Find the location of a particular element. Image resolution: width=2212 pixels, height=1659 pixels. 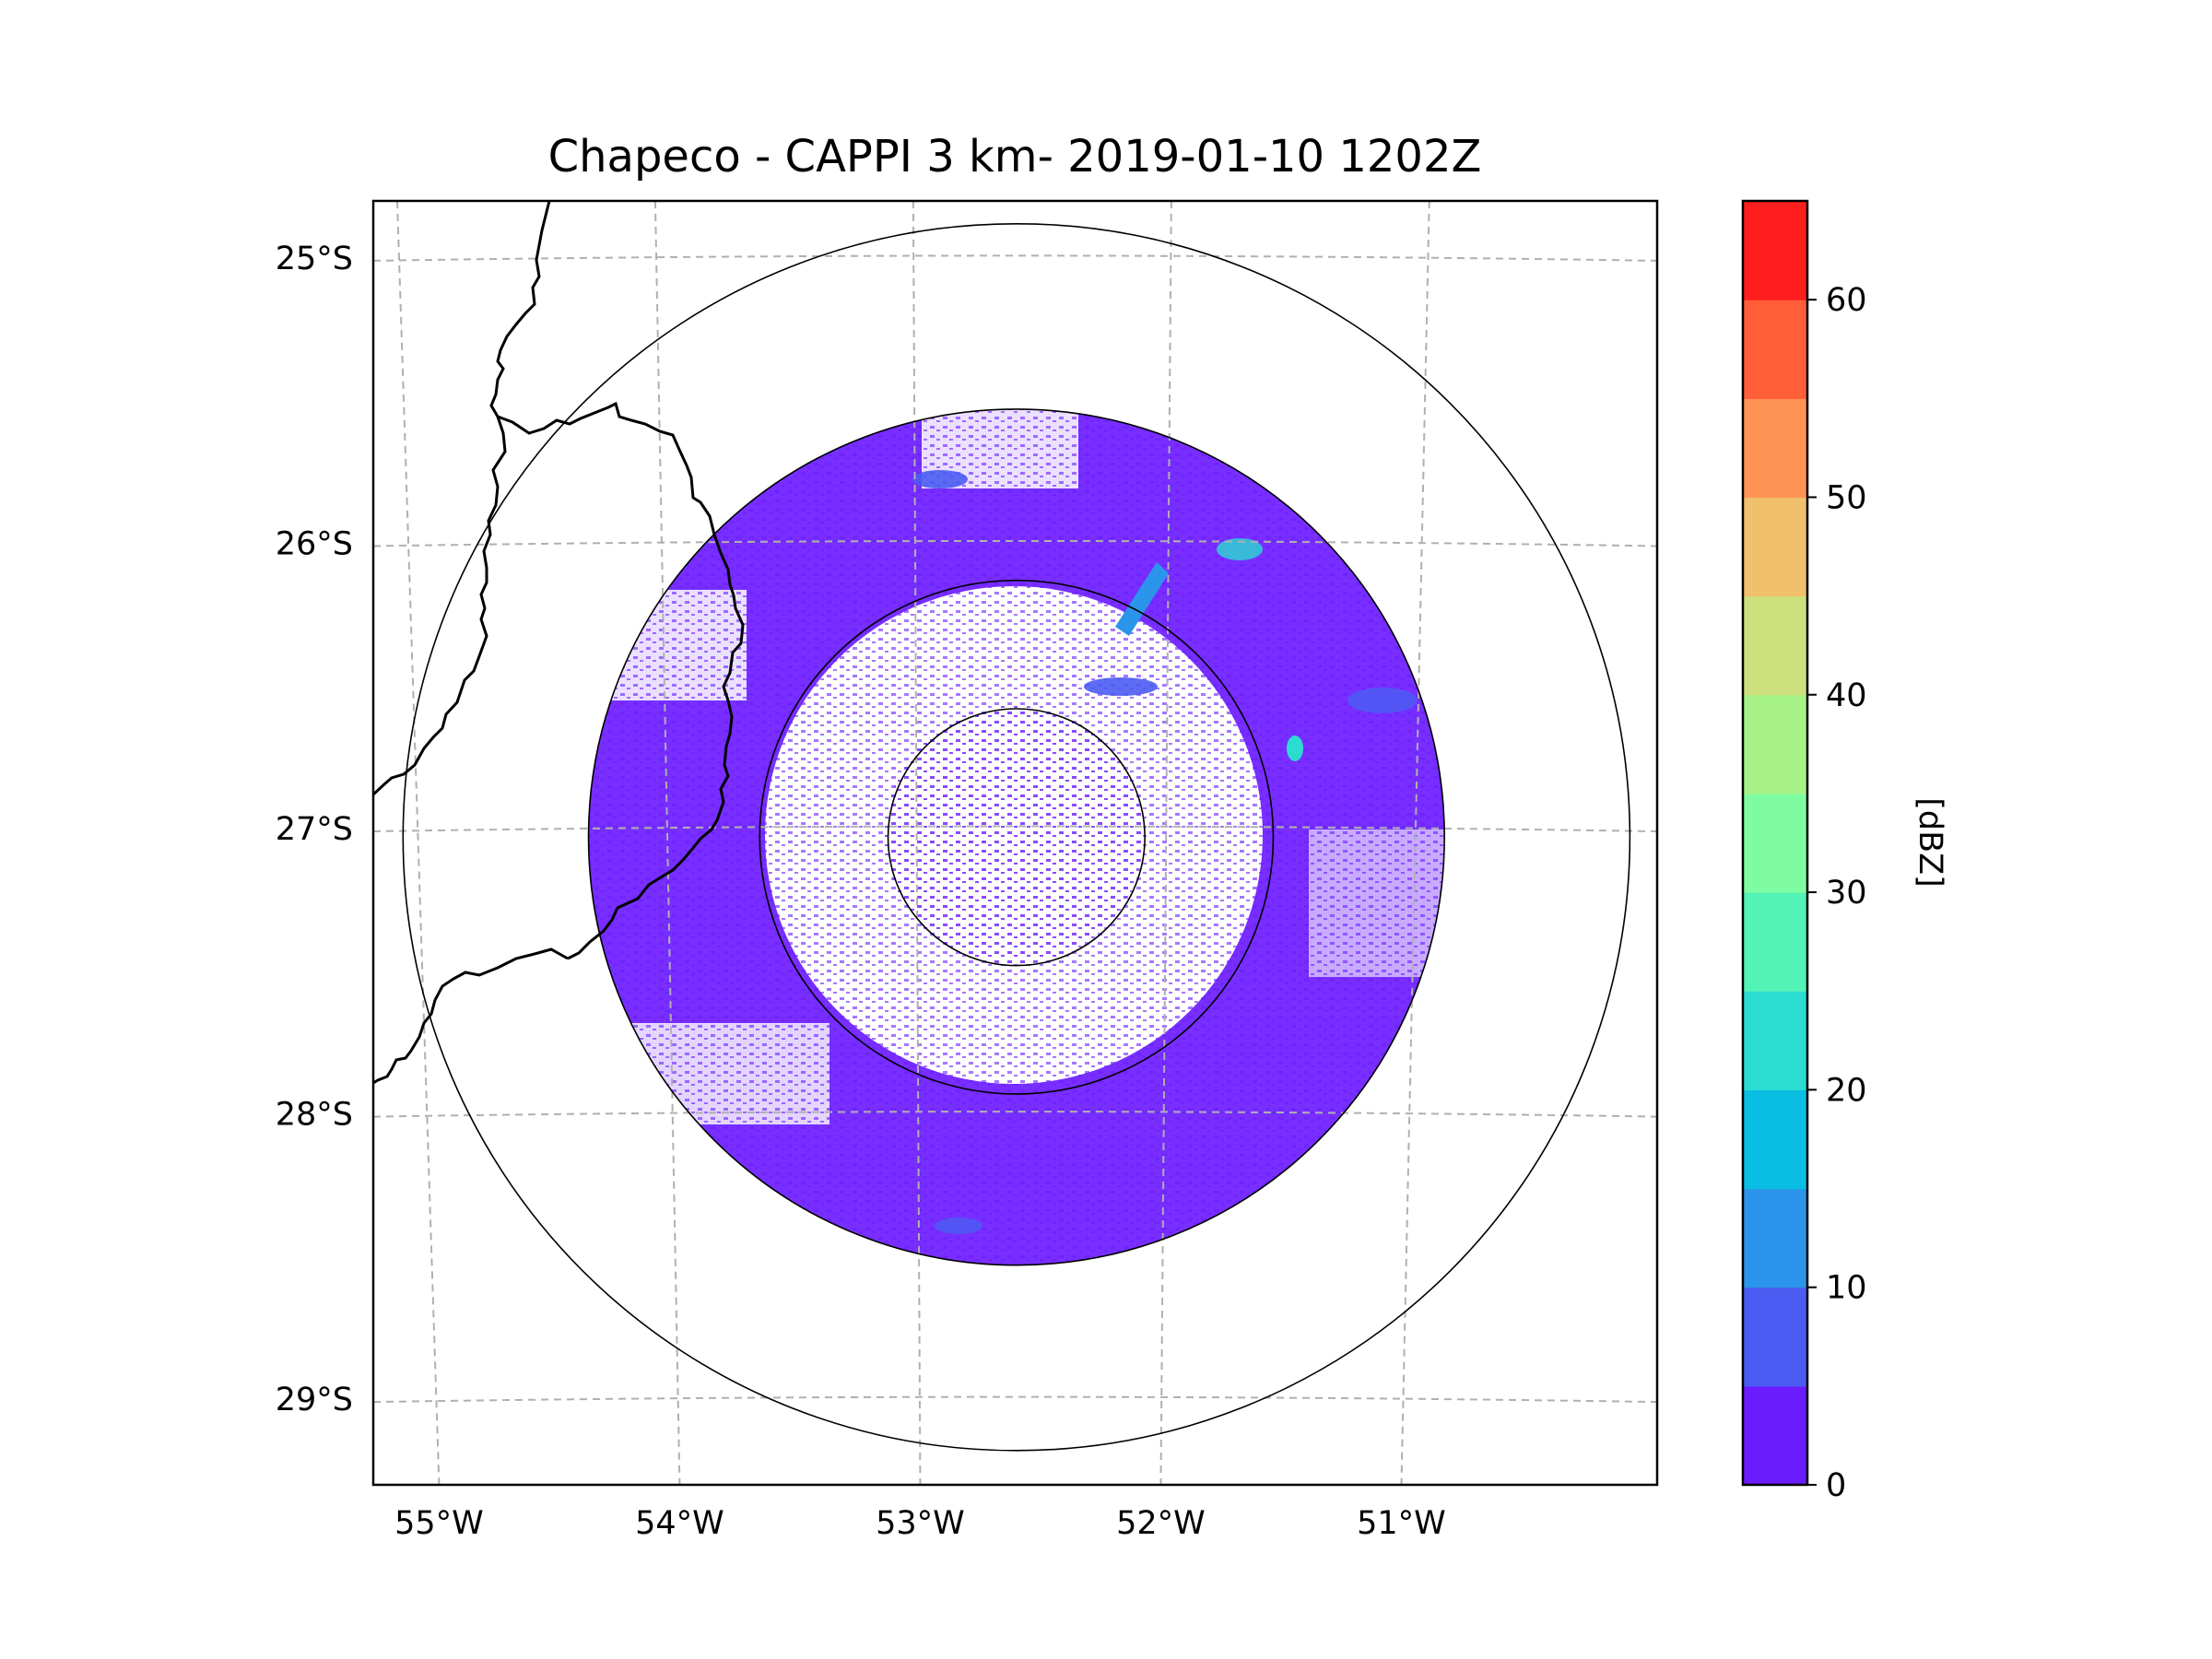

lon-axis-labels: 55°W 54°W 53°W 52°W 51°W is located at coordinates (920, 1523).